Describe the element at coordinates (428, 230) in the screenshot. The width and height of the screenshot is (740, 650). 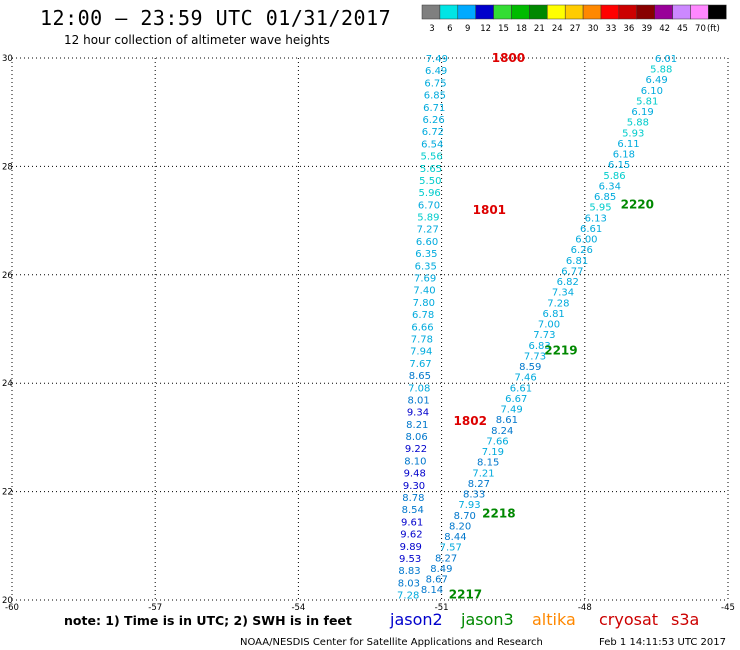
I see `swh-value: 7.27` at that location.